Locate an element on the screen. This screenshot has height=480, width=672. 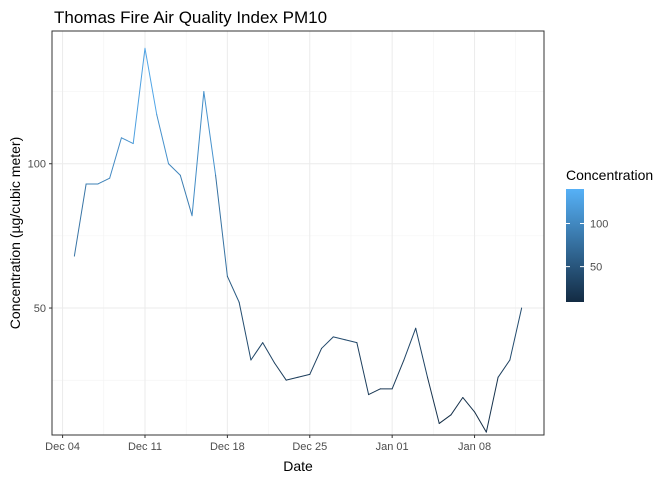
y-axis: 50 100 is located at coordinates (40, 237).